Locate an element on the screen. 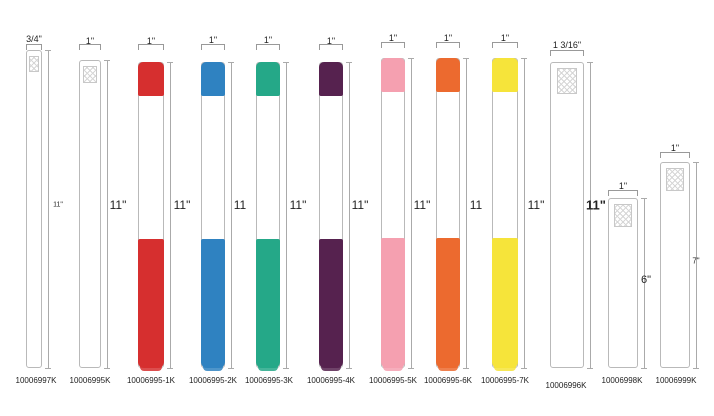 The image size is (714, 416). width-label: 1 3/16" is located at coordinates (567, 45).